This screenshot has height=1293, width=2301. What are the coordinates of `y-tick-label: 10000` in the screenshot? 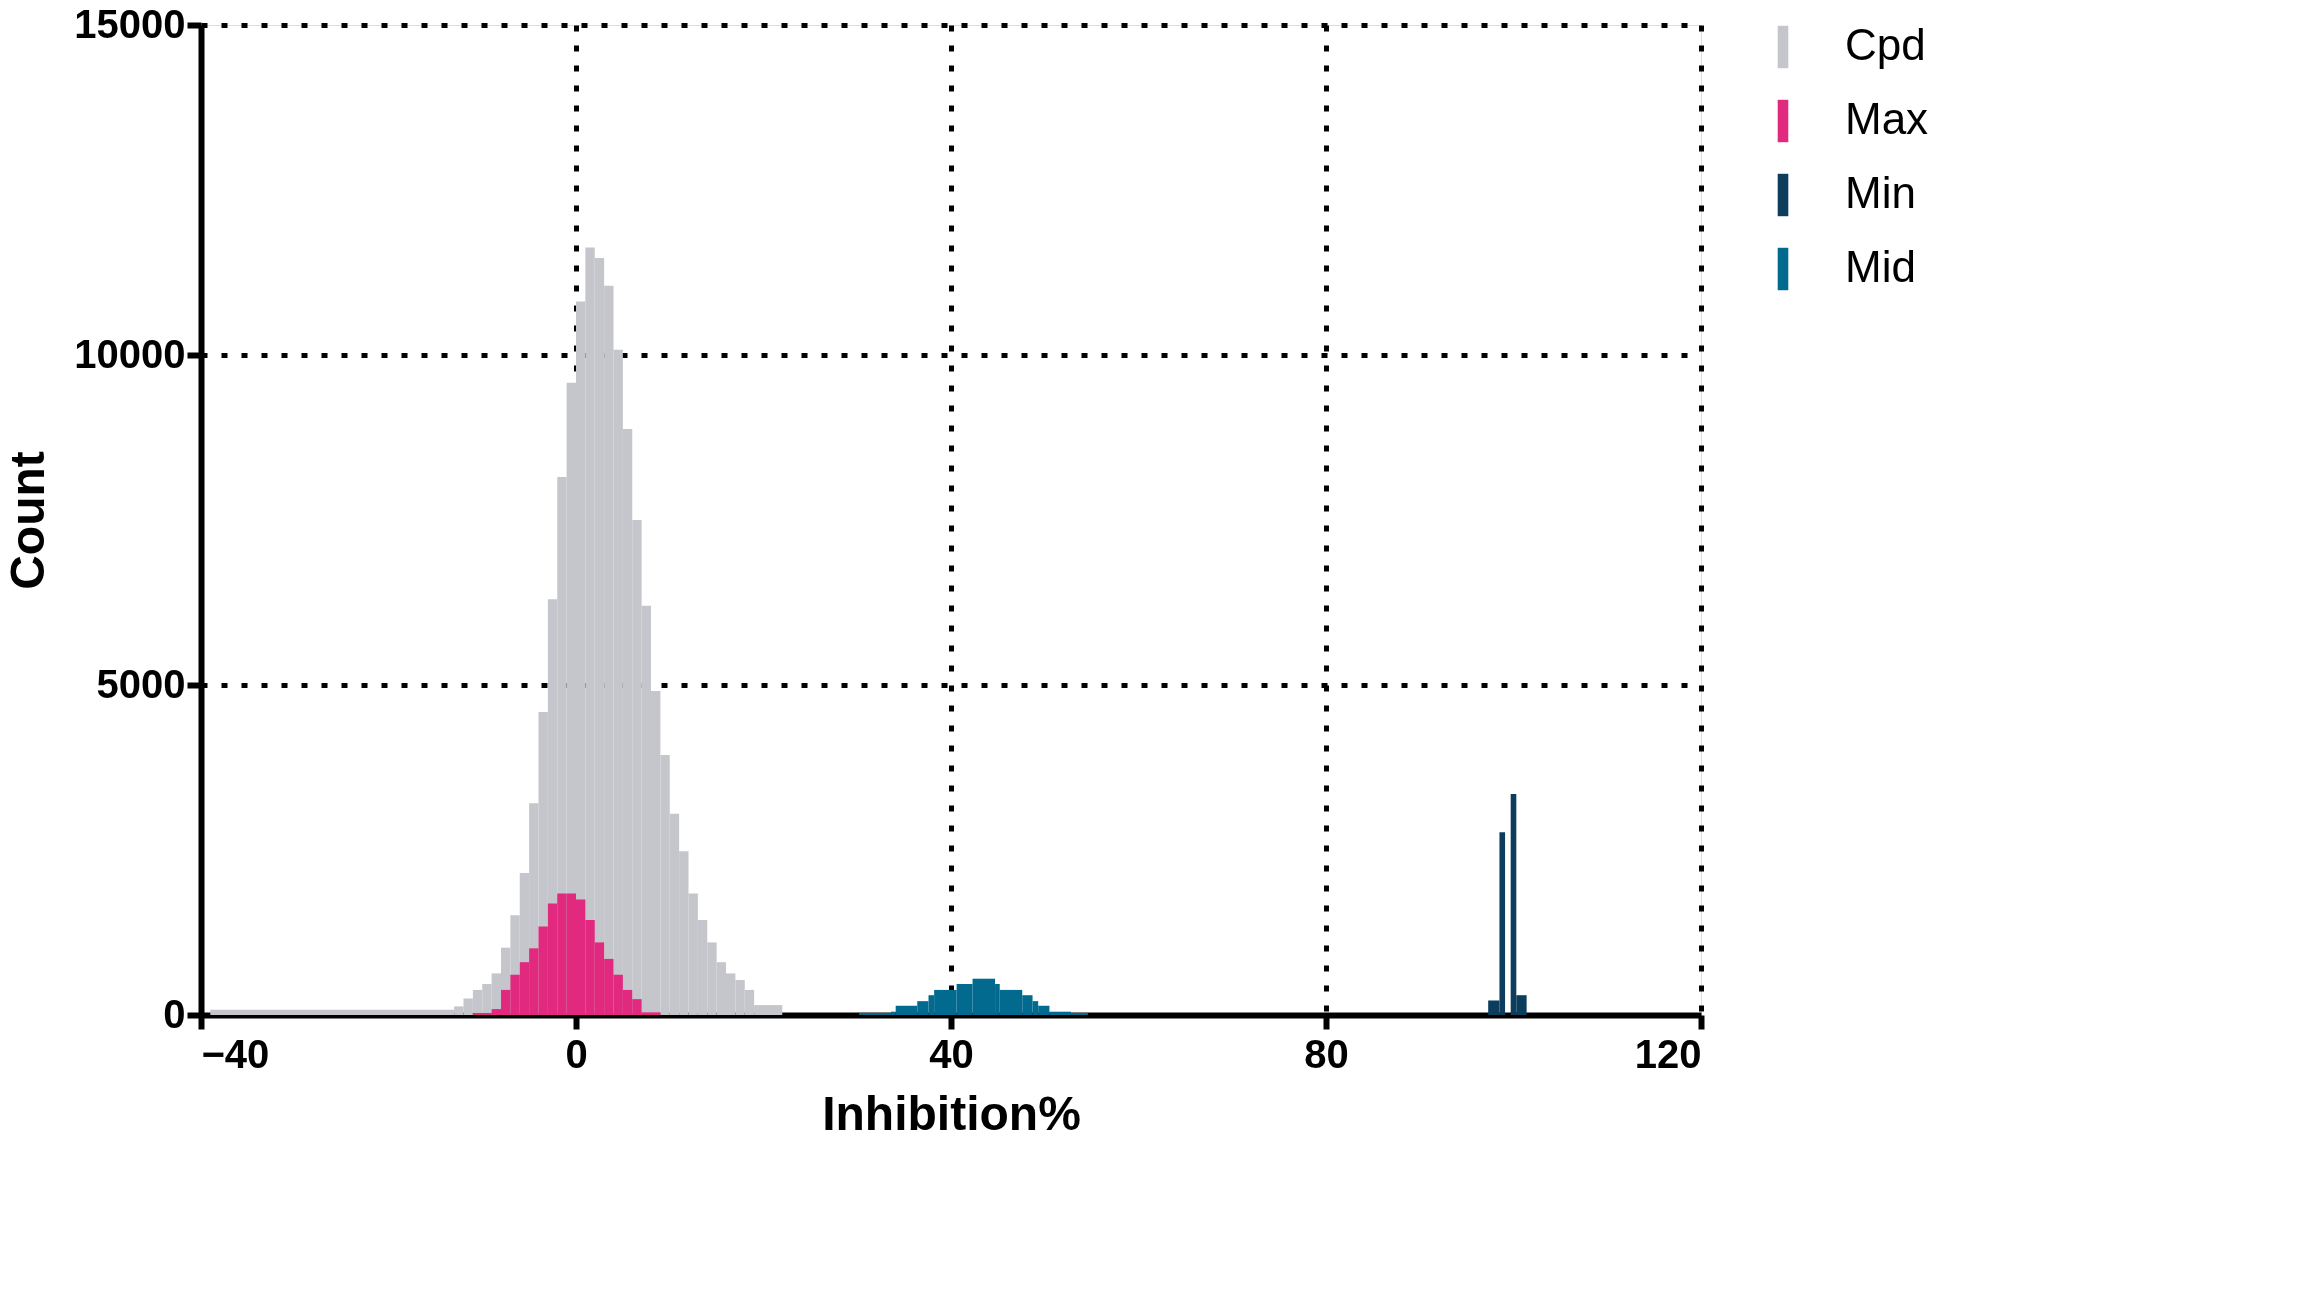 It's located at (130, 353).